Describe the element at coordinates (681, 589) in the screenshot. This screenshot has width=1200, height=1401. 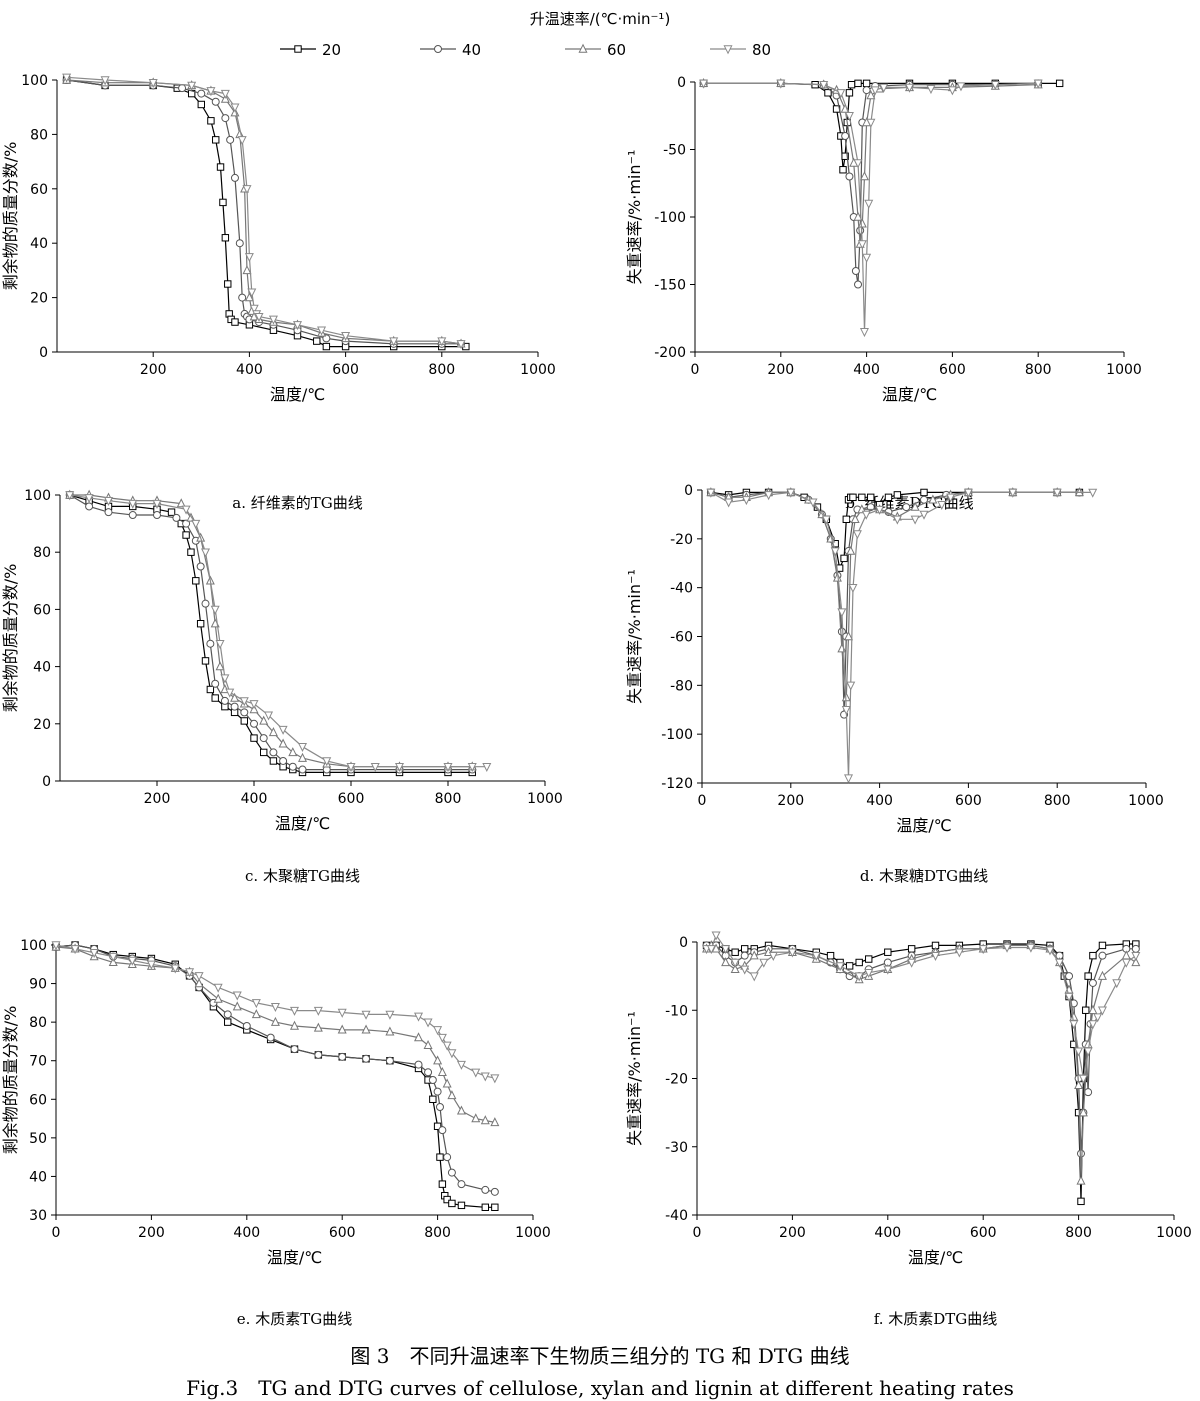
I see `y-tick-label: -40` at that location.